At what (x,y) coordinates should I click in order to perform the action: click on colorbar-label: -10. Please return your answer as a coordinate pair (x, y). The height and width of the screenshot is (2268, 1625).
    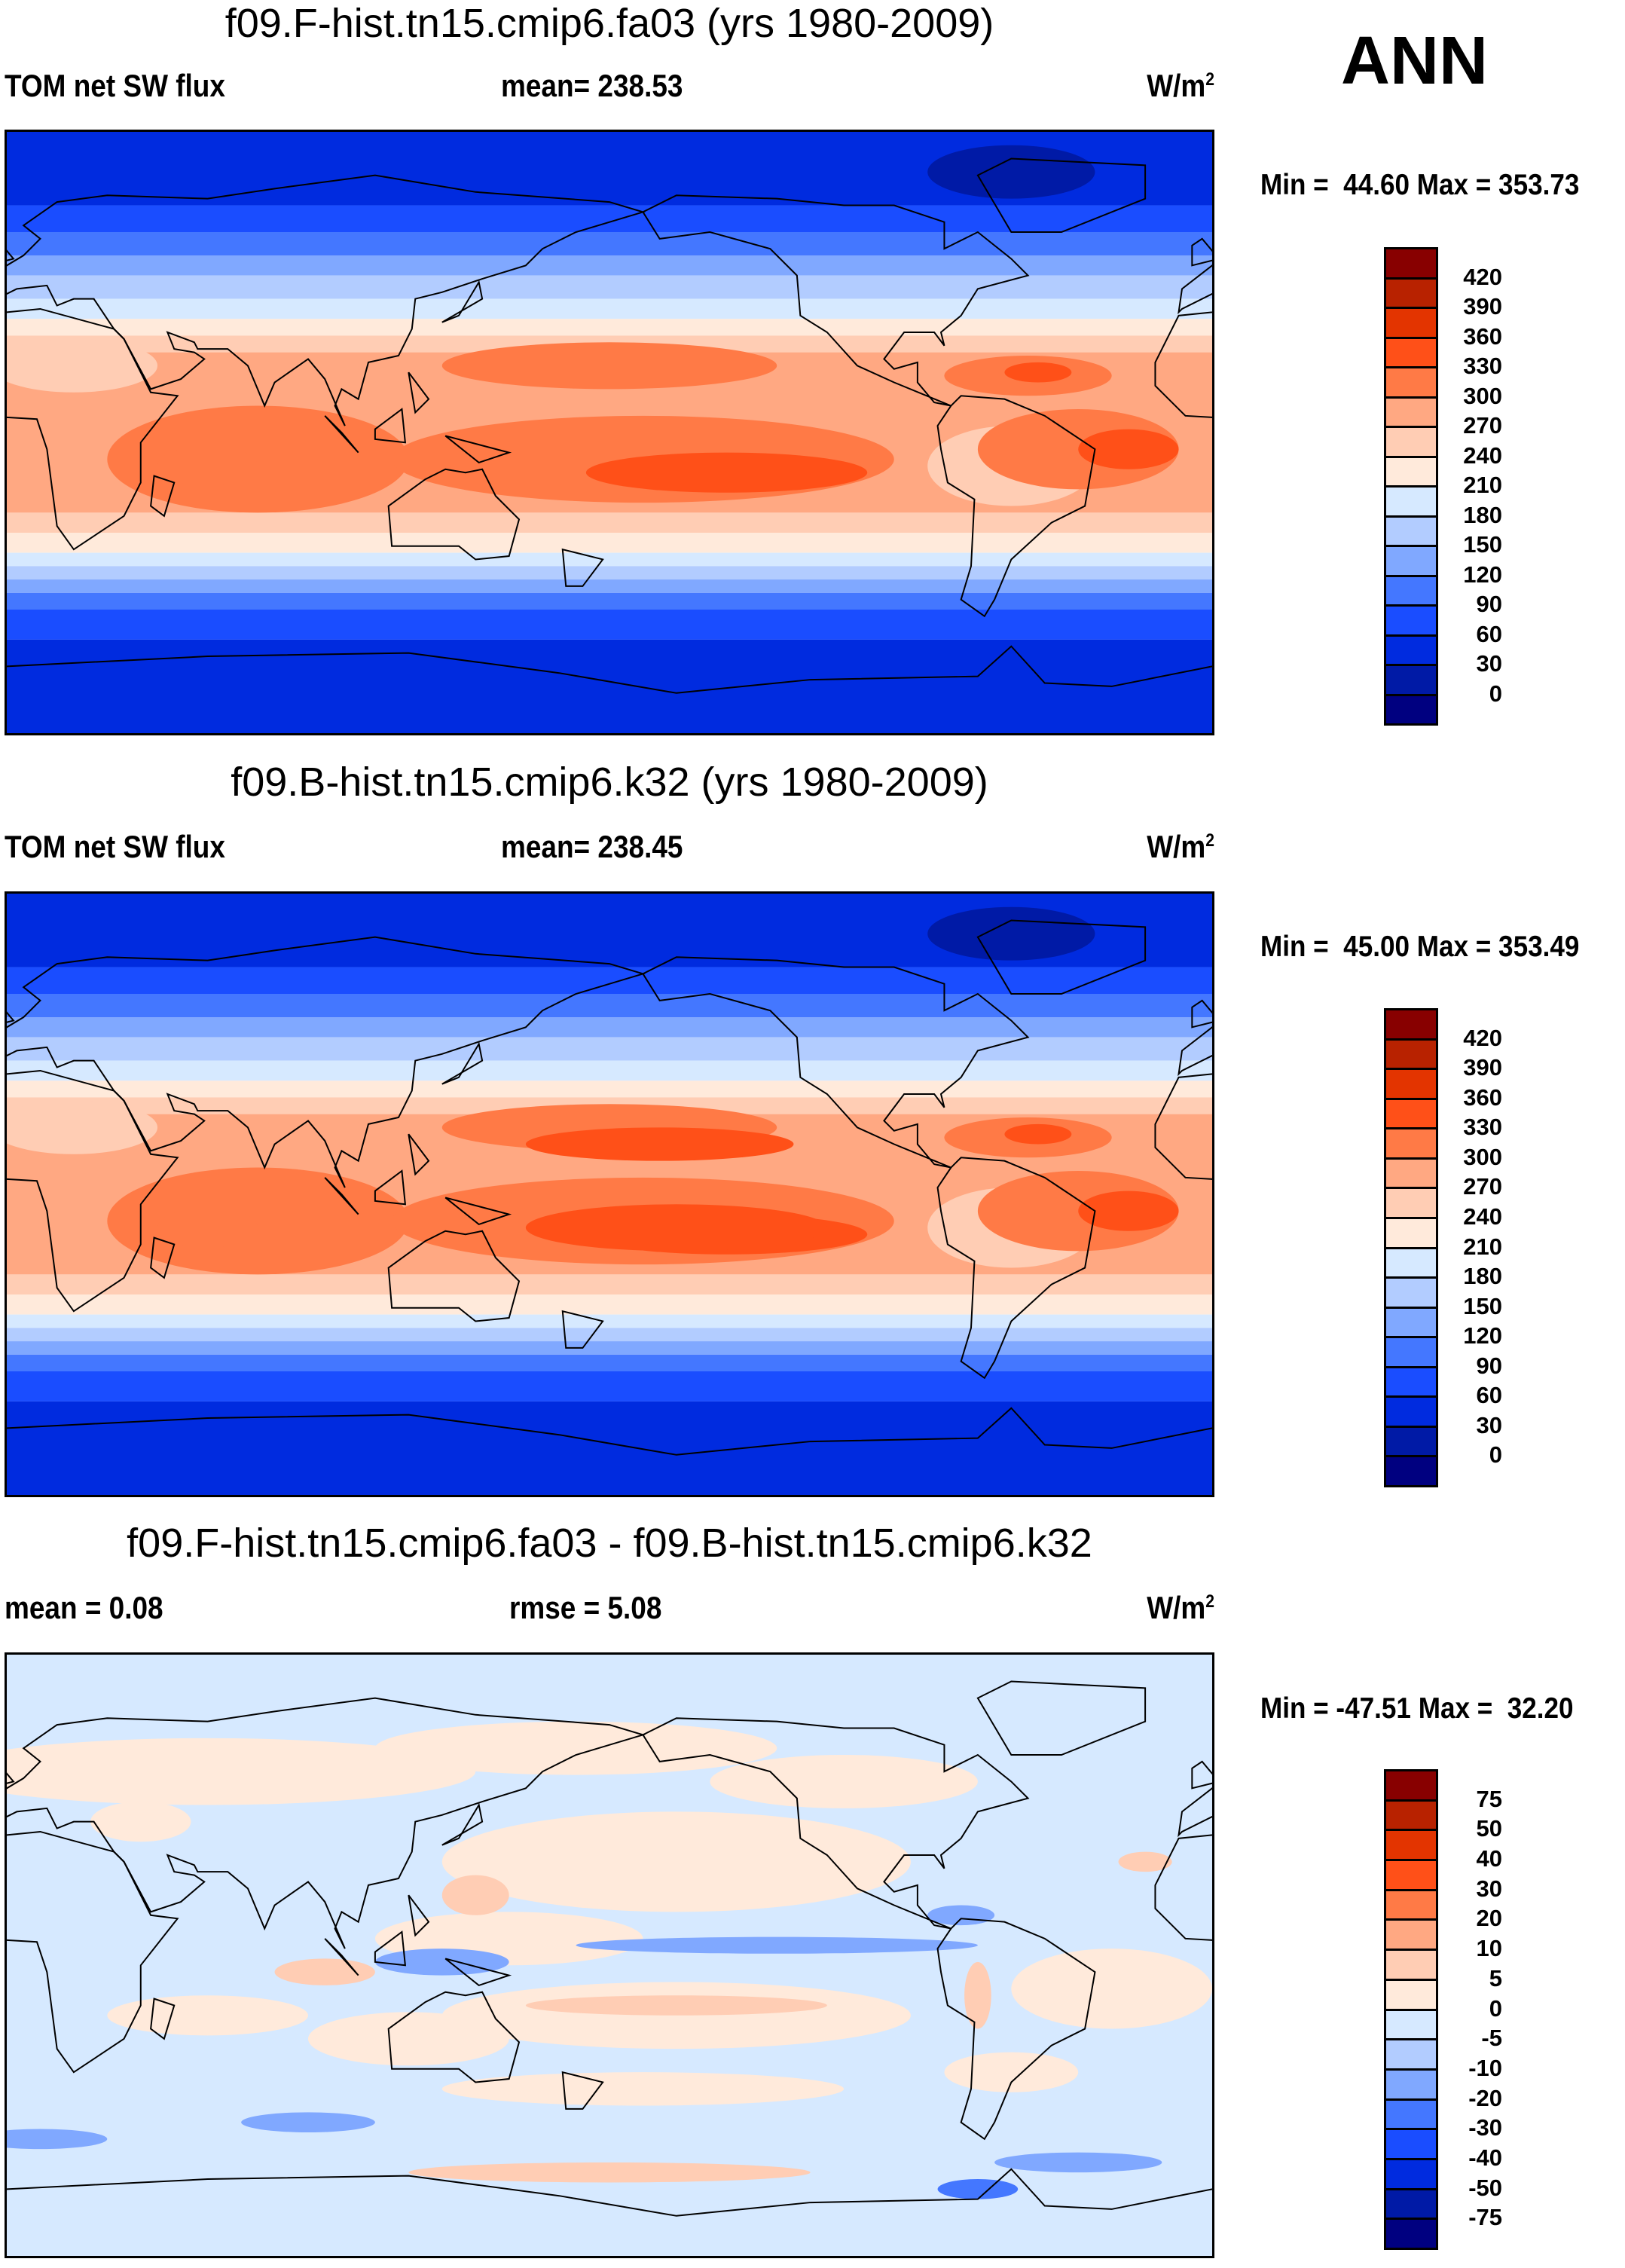
    Looking at the image, I should click on (1485, 2067).